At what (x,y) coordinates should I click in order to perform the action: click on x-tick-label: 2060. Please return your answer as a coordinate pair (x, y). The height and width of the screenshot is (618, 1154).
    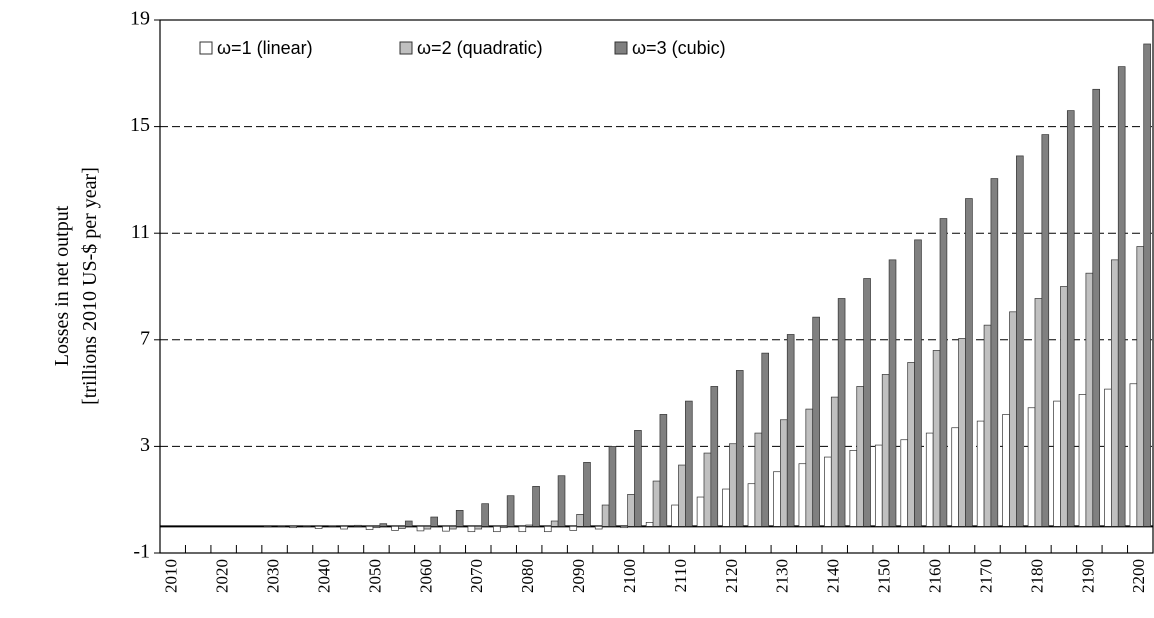
    Looking at the image, I should click on (425, 576).